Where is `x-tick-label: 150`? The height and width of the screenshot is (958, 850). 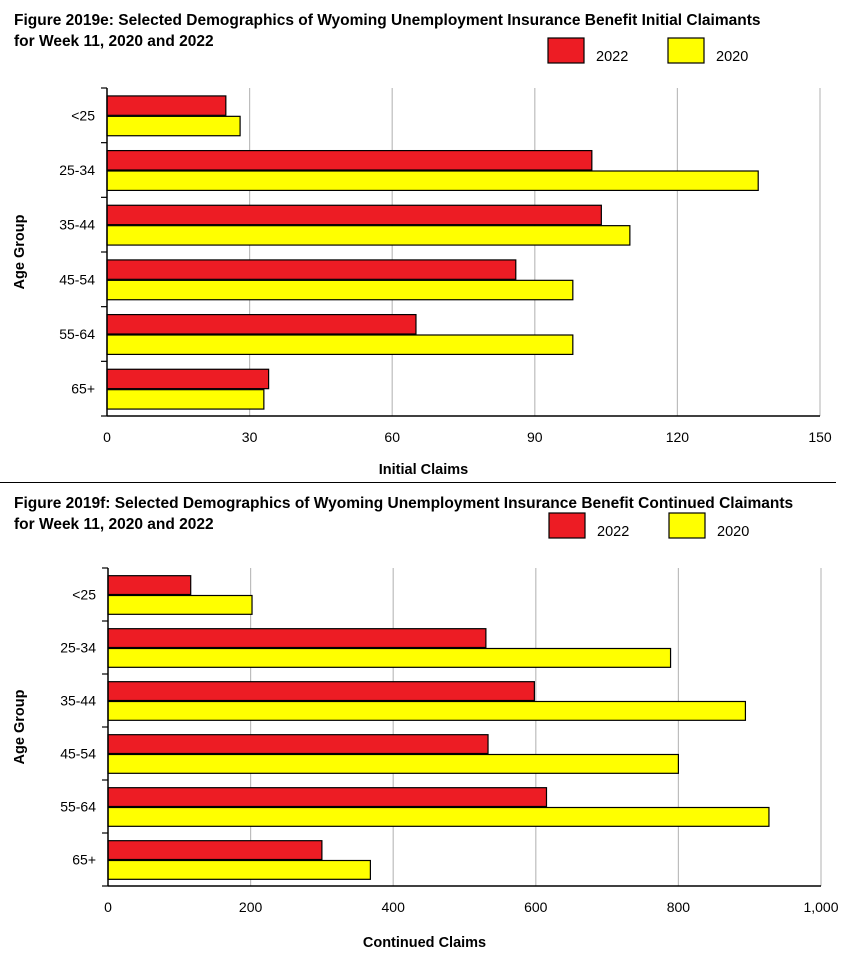
x-tick-label: 150 is located at coordinates (820, 437).